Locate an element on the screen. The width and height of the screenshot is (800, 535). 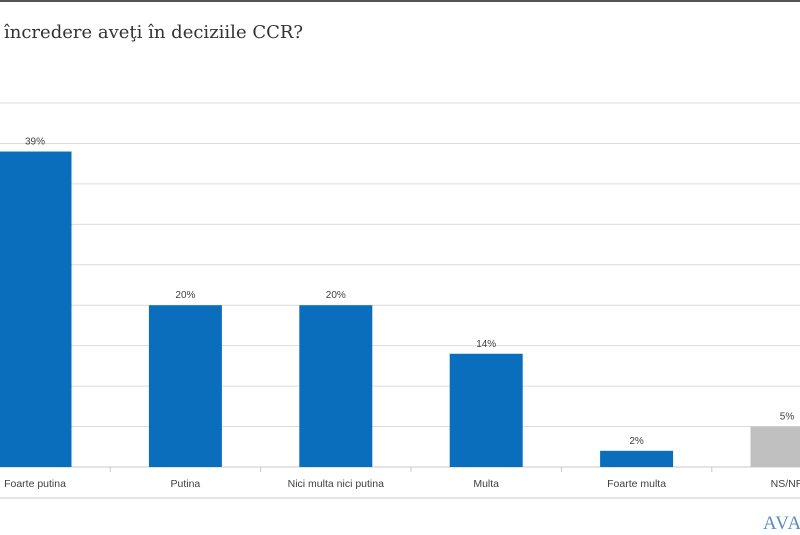
data-label: 2% is located at coordinates (636, 441).